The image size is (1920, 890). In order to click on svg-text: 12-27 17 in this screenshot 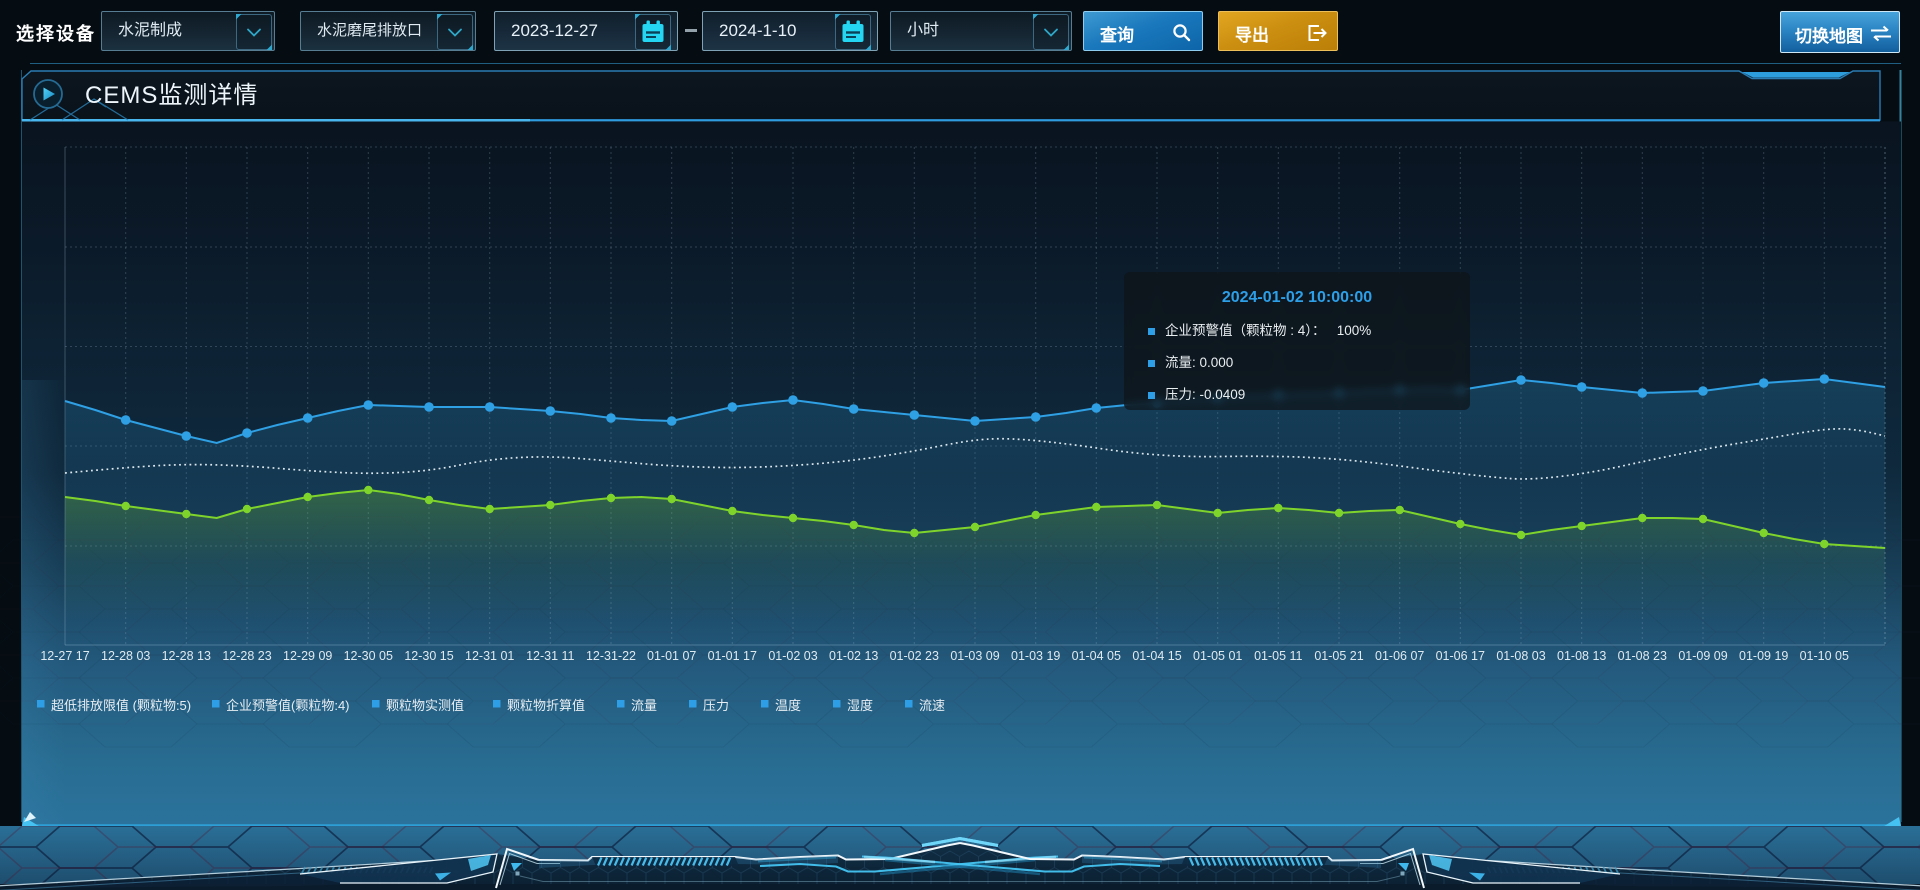, I will do `click(64, 656)`.